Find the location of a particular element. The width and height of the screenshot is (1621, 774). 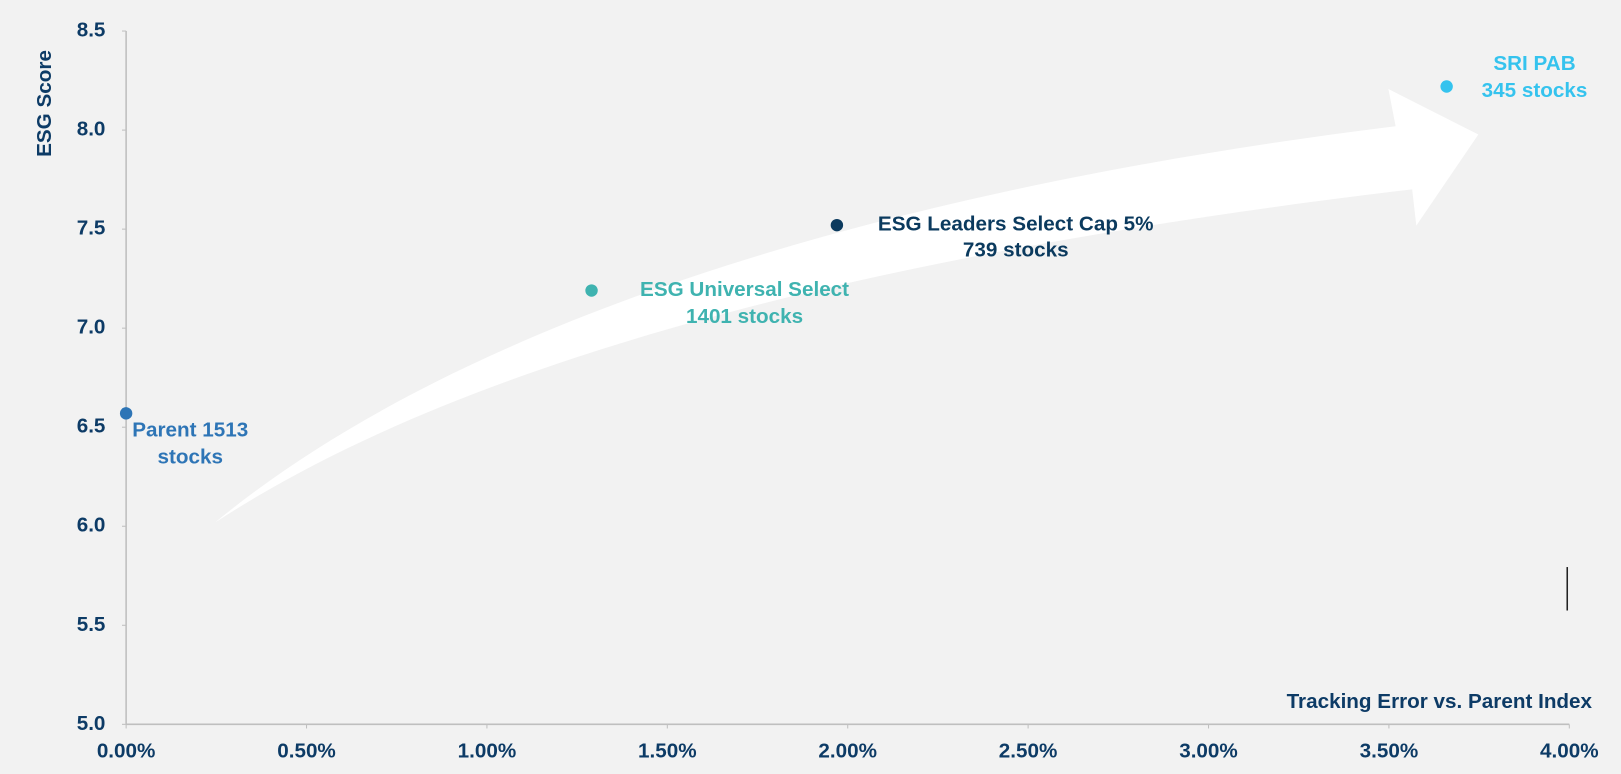

x-tick-label: 2.50% is located at coordinates (1028, 751).